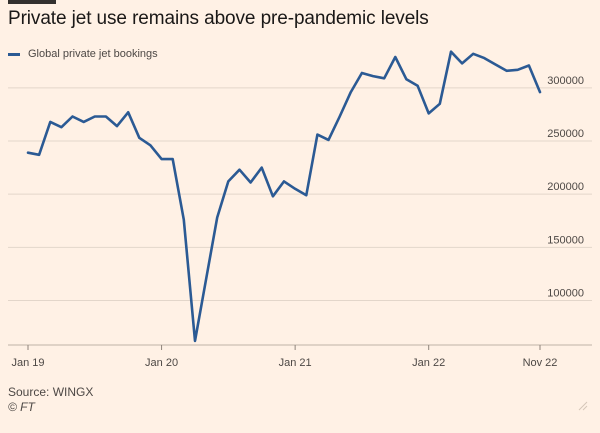  What do you see at coordinates (93, 54) in the screenshot?
I see `legend-label: Global private jet bookings` at bounding box center [93, 54].